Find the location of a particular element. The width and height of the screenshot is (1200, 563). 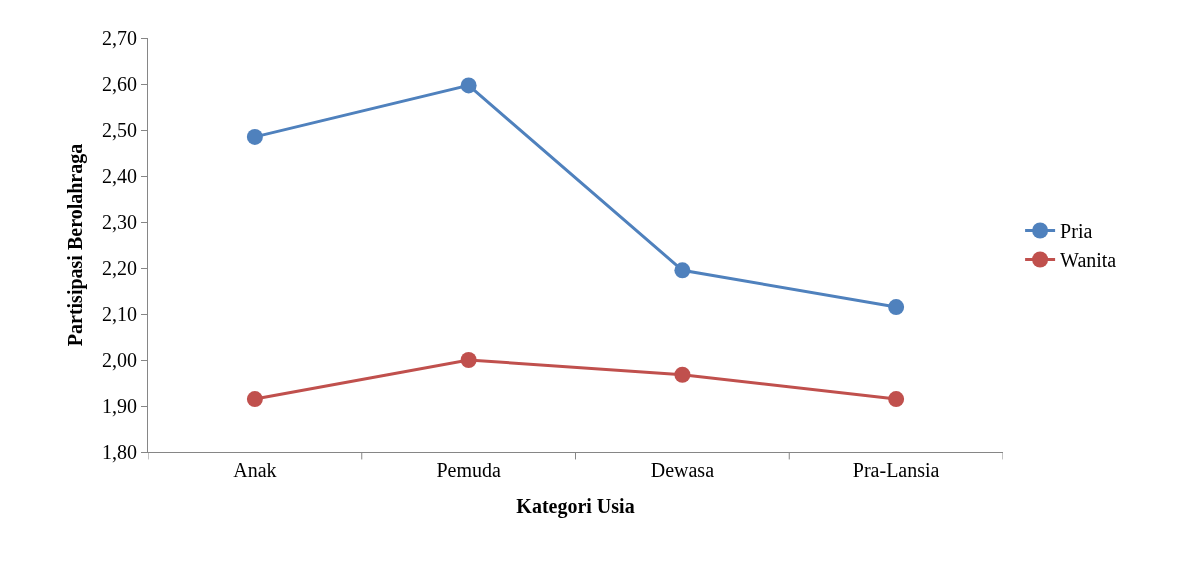

y-tick-label: 2,20 is located at coordinates (119, 268).